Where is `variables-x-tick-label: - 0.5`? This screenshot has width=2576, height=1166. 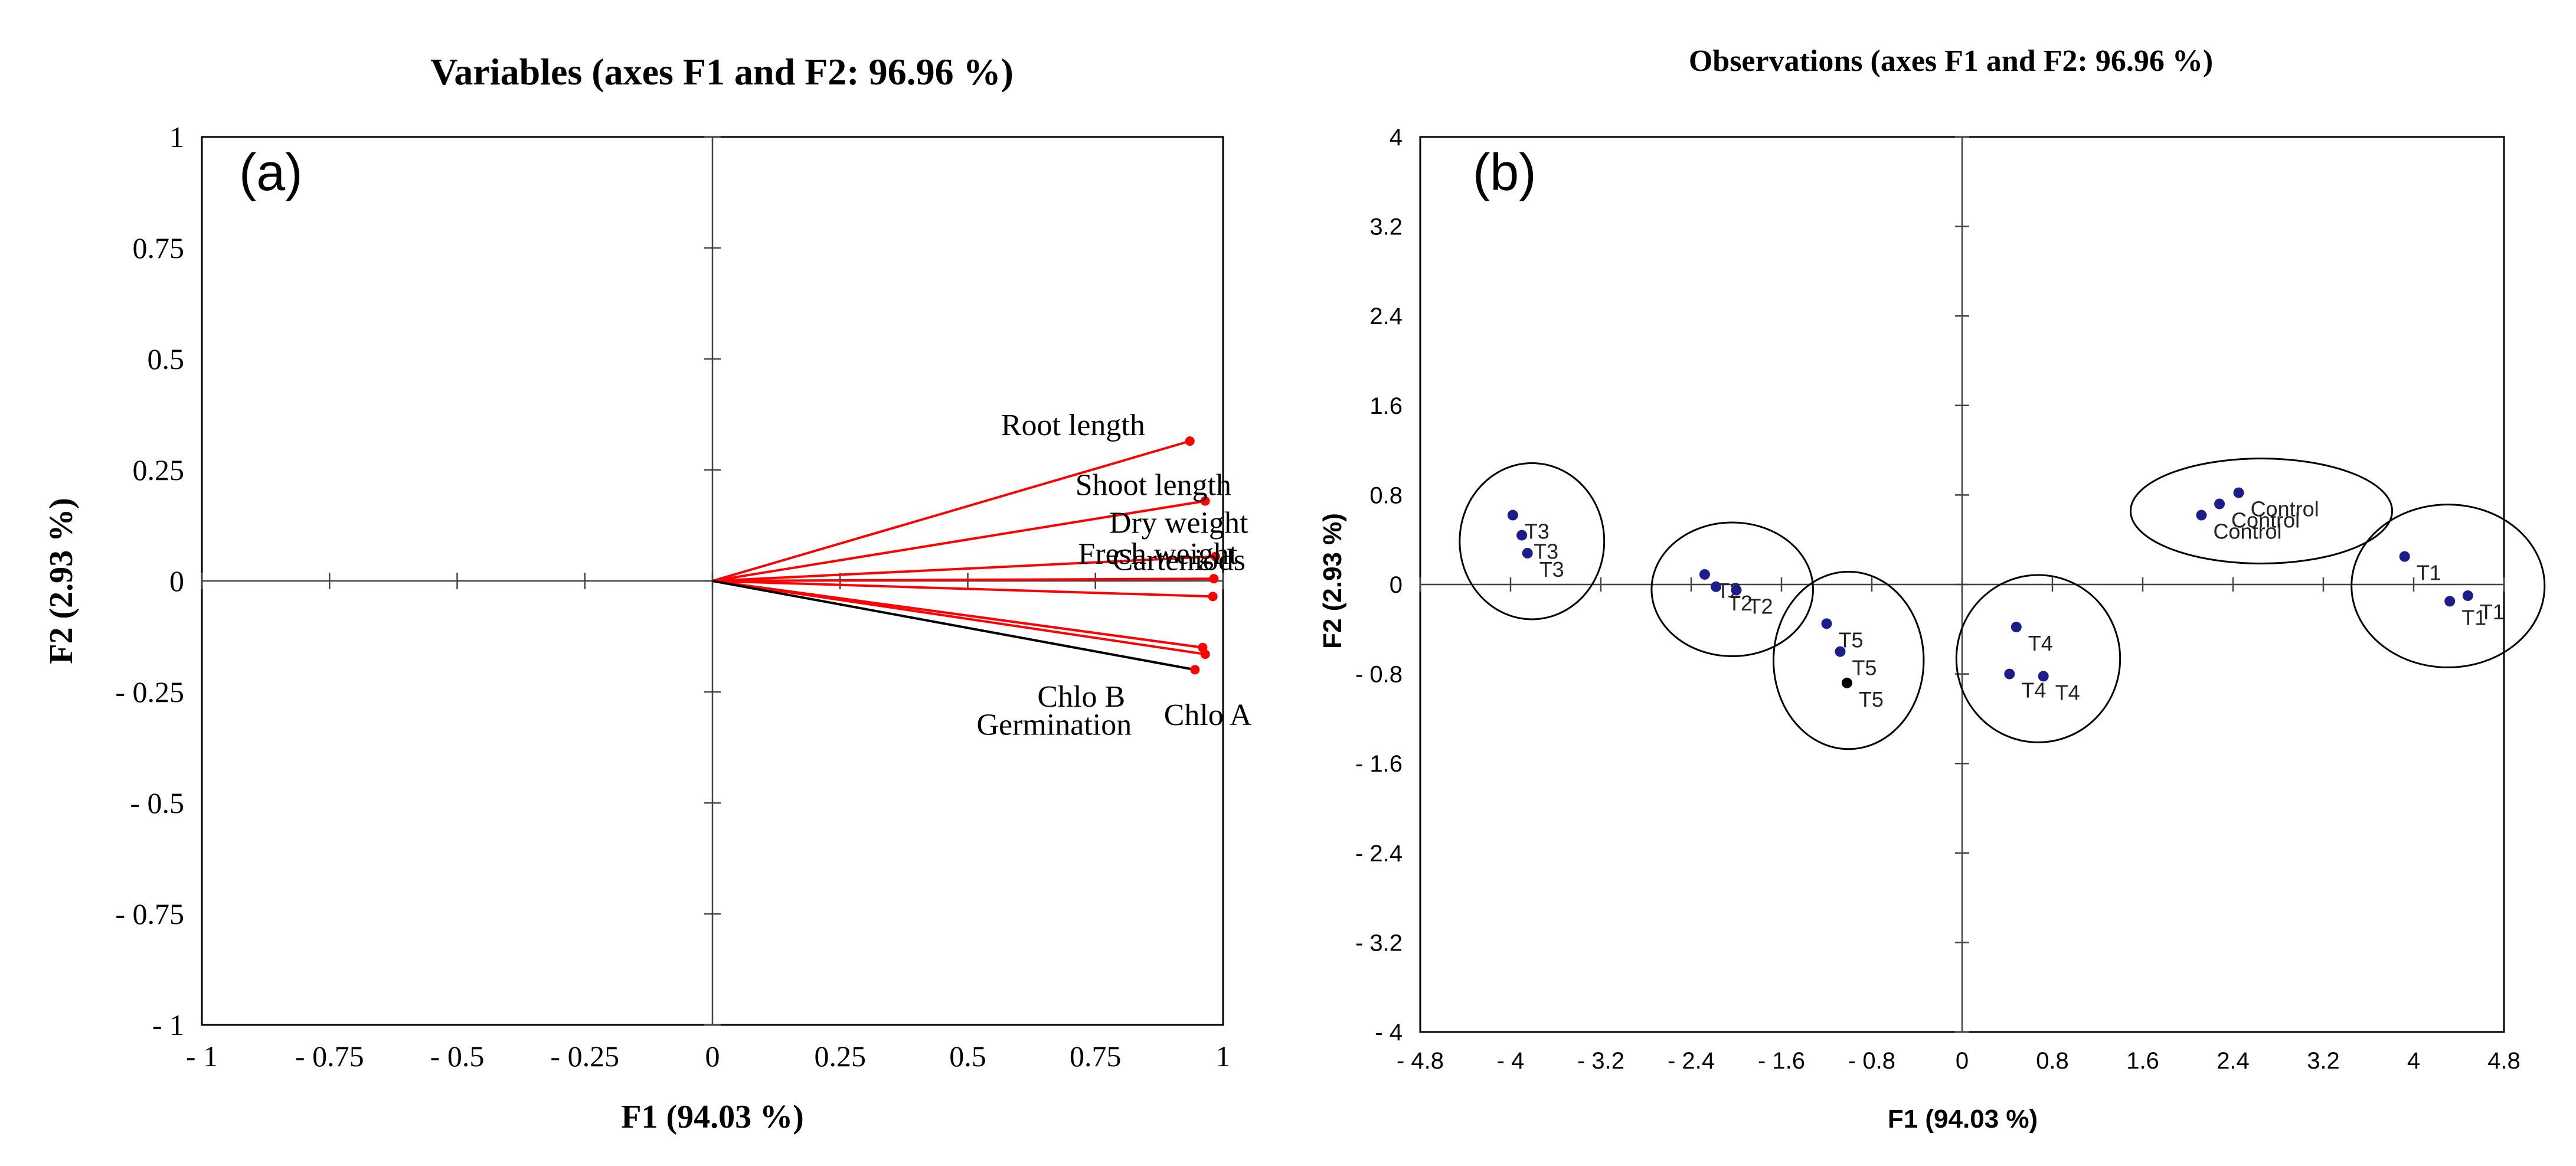
variables-x-tick-label: - 0.5 is located at coordinates (457, 1056).